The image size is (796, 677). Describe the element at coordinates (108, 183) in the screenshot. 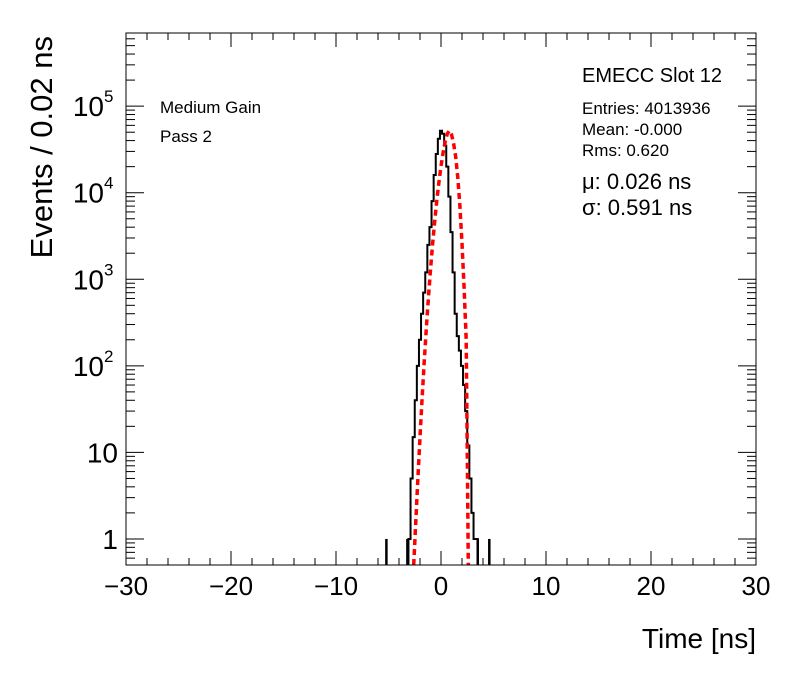

I see `y-tick-exponent: 4` at that location.